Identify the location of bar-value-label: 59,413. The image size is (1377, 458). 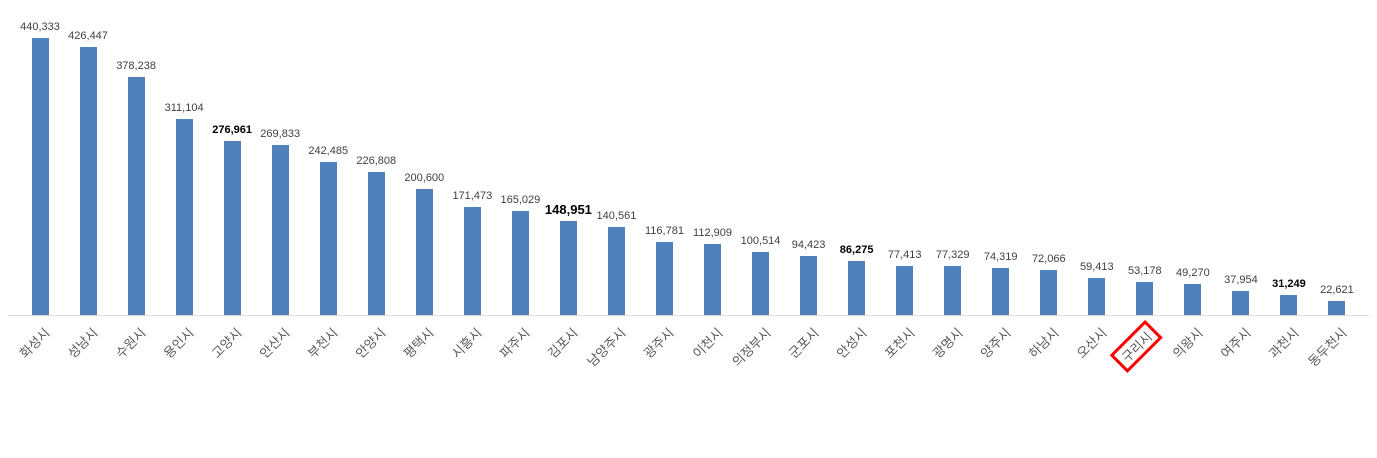
(1096, 267).